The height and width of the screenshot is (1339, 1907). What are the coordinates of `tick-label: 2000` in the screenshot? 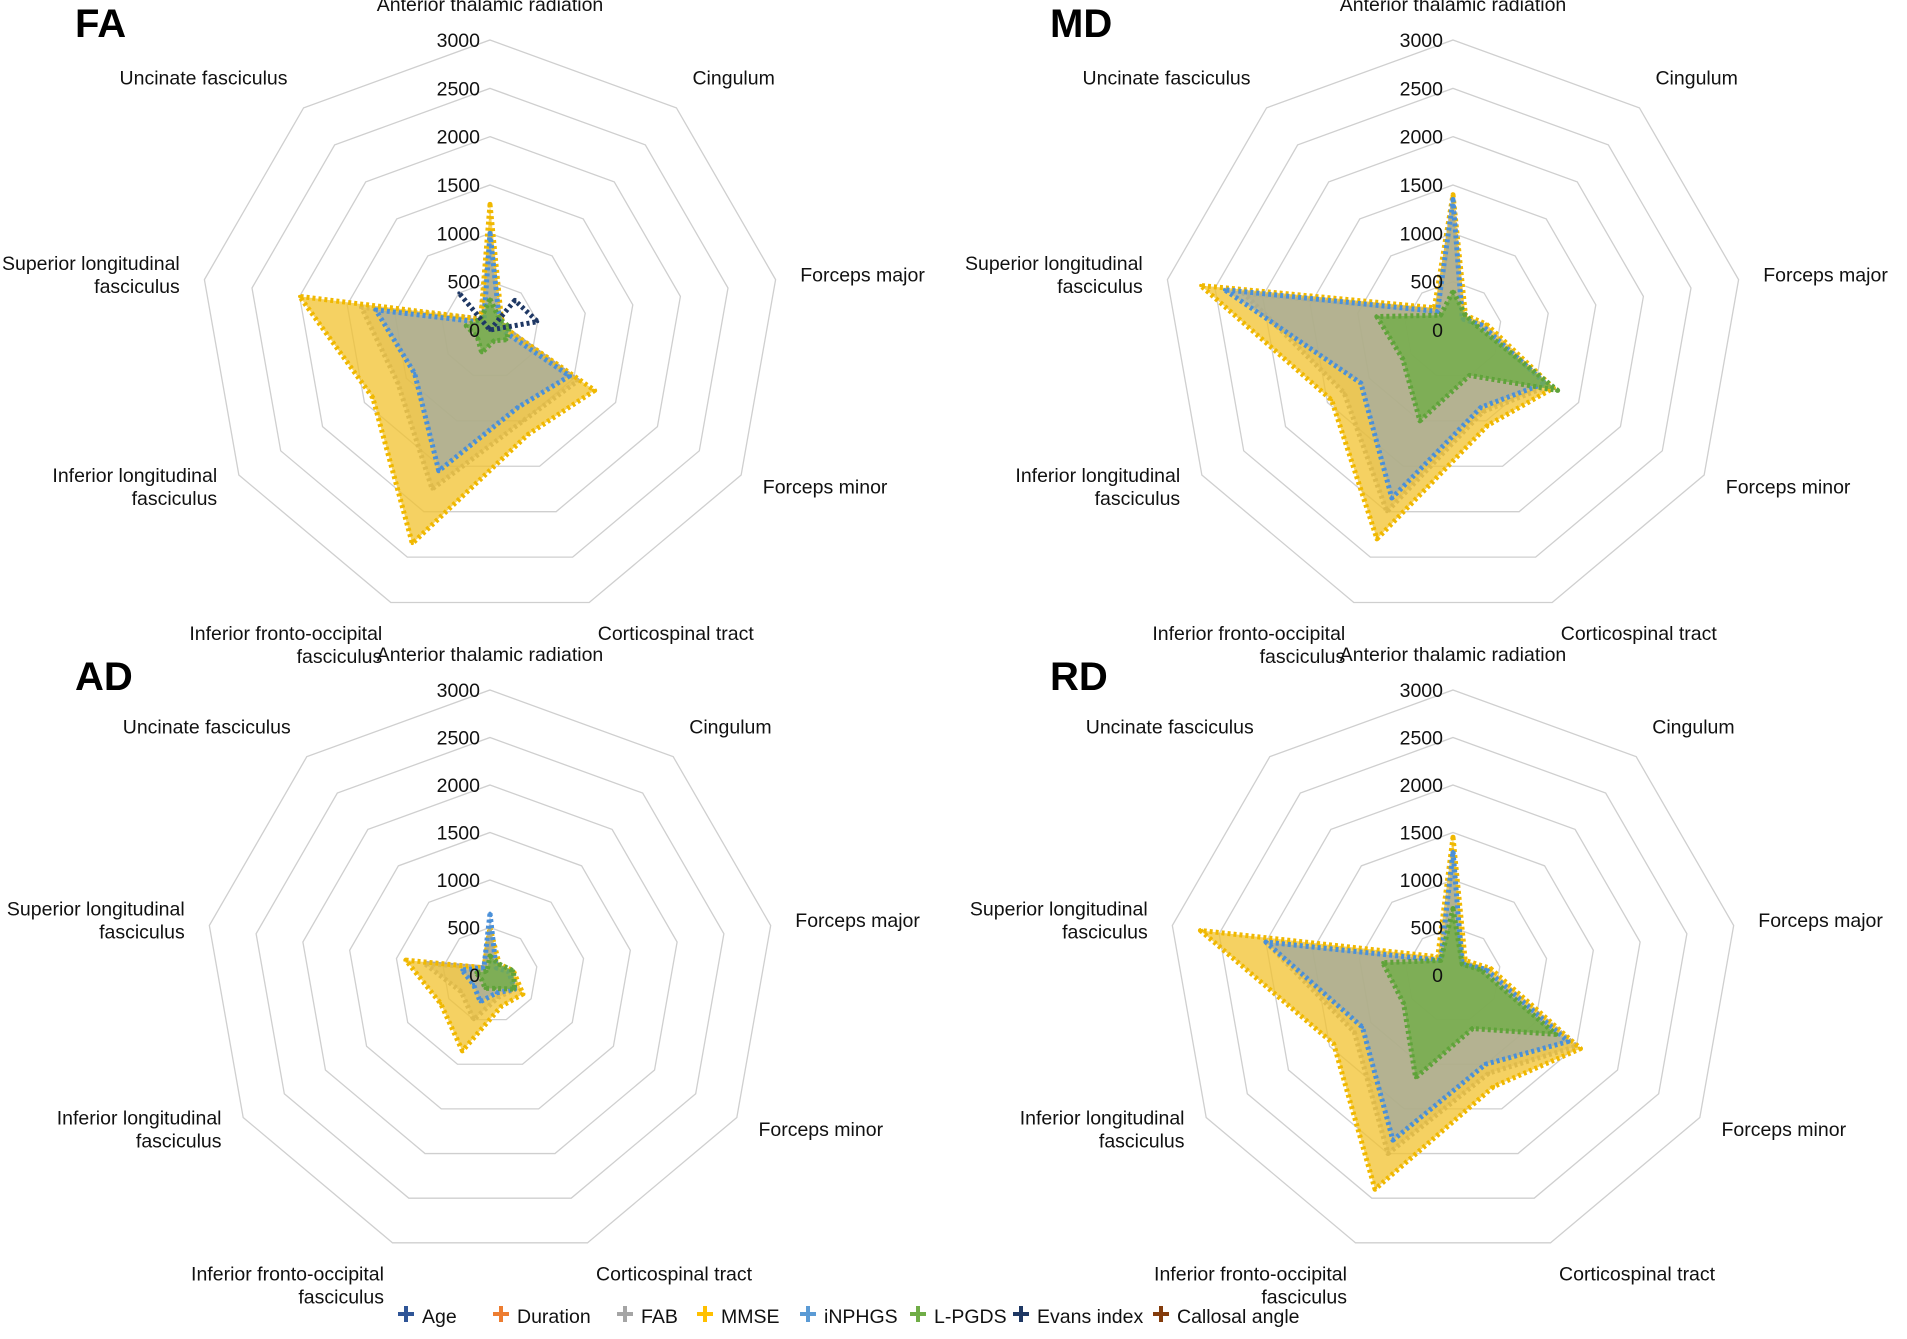 It's located at (459, 786).